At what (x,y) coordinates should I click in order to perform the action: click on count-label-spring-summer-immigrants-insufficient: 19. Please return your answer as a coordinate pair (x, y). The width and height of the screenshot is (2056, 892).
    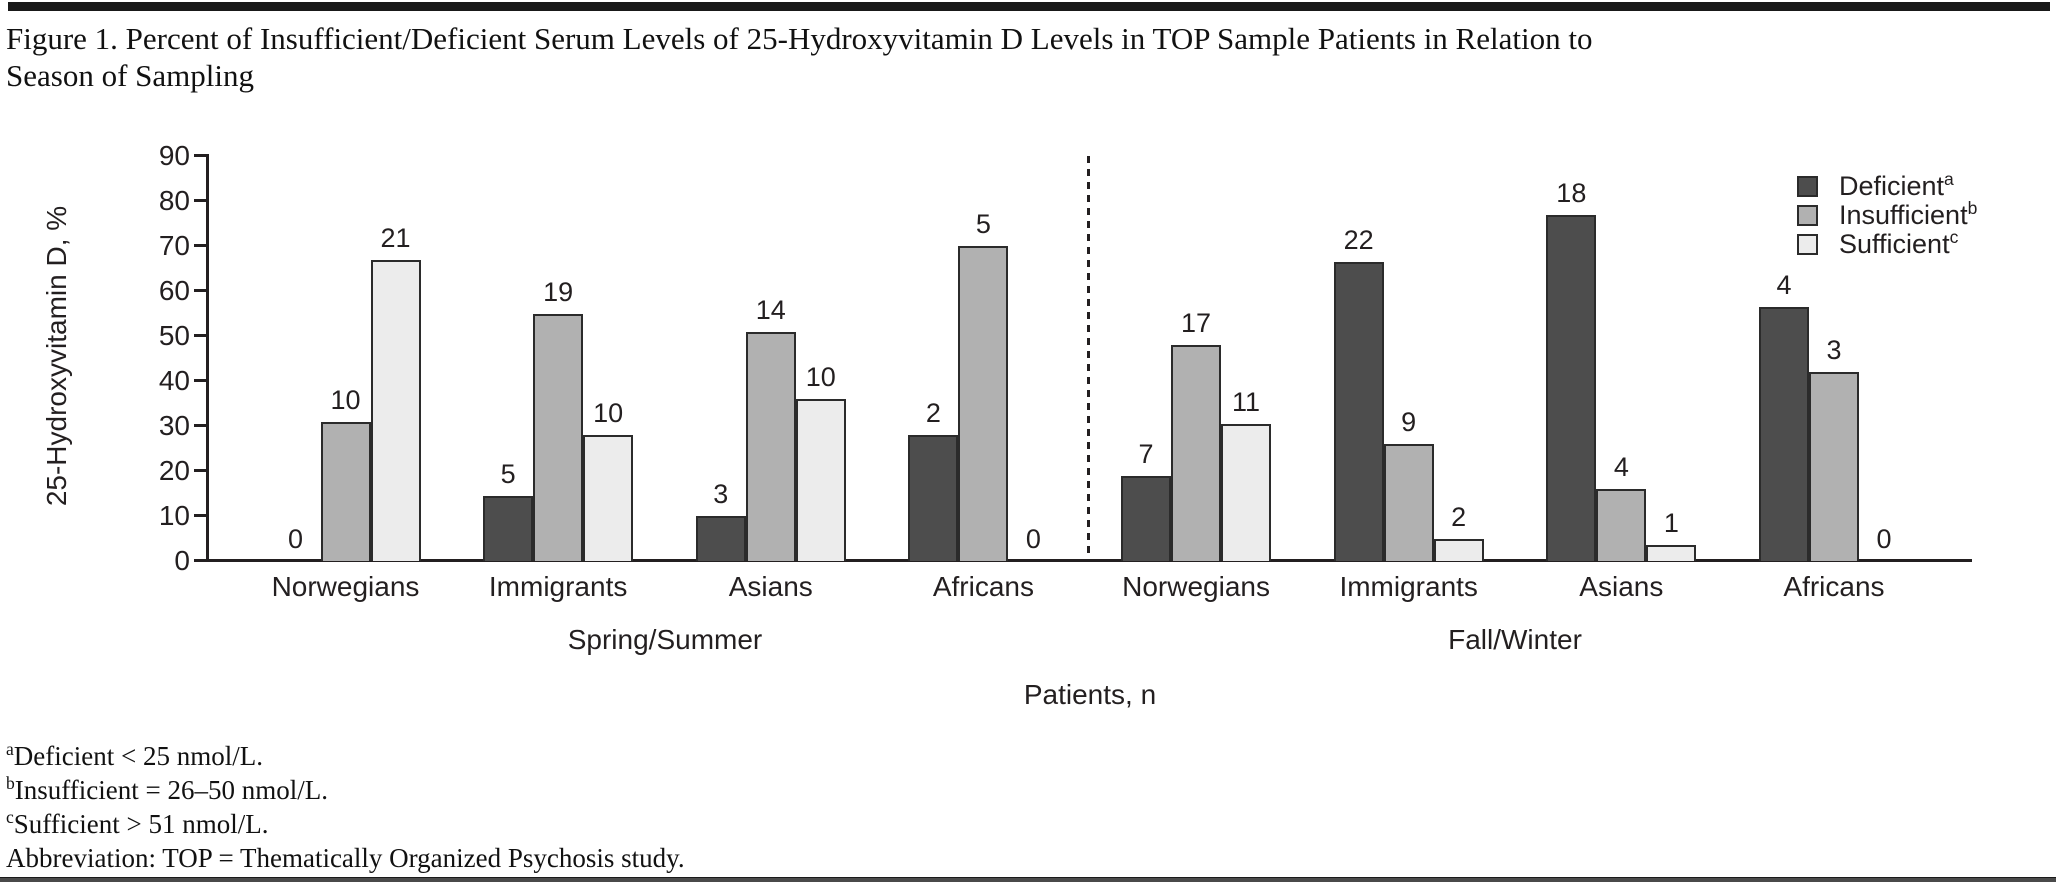
    Looking at the image, I should click on (558, 291).